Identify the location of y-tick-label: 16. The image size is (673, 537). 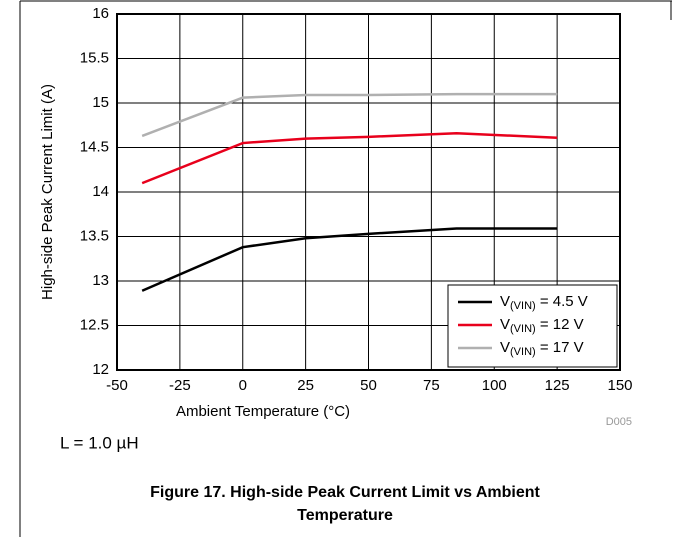
(100, 13).